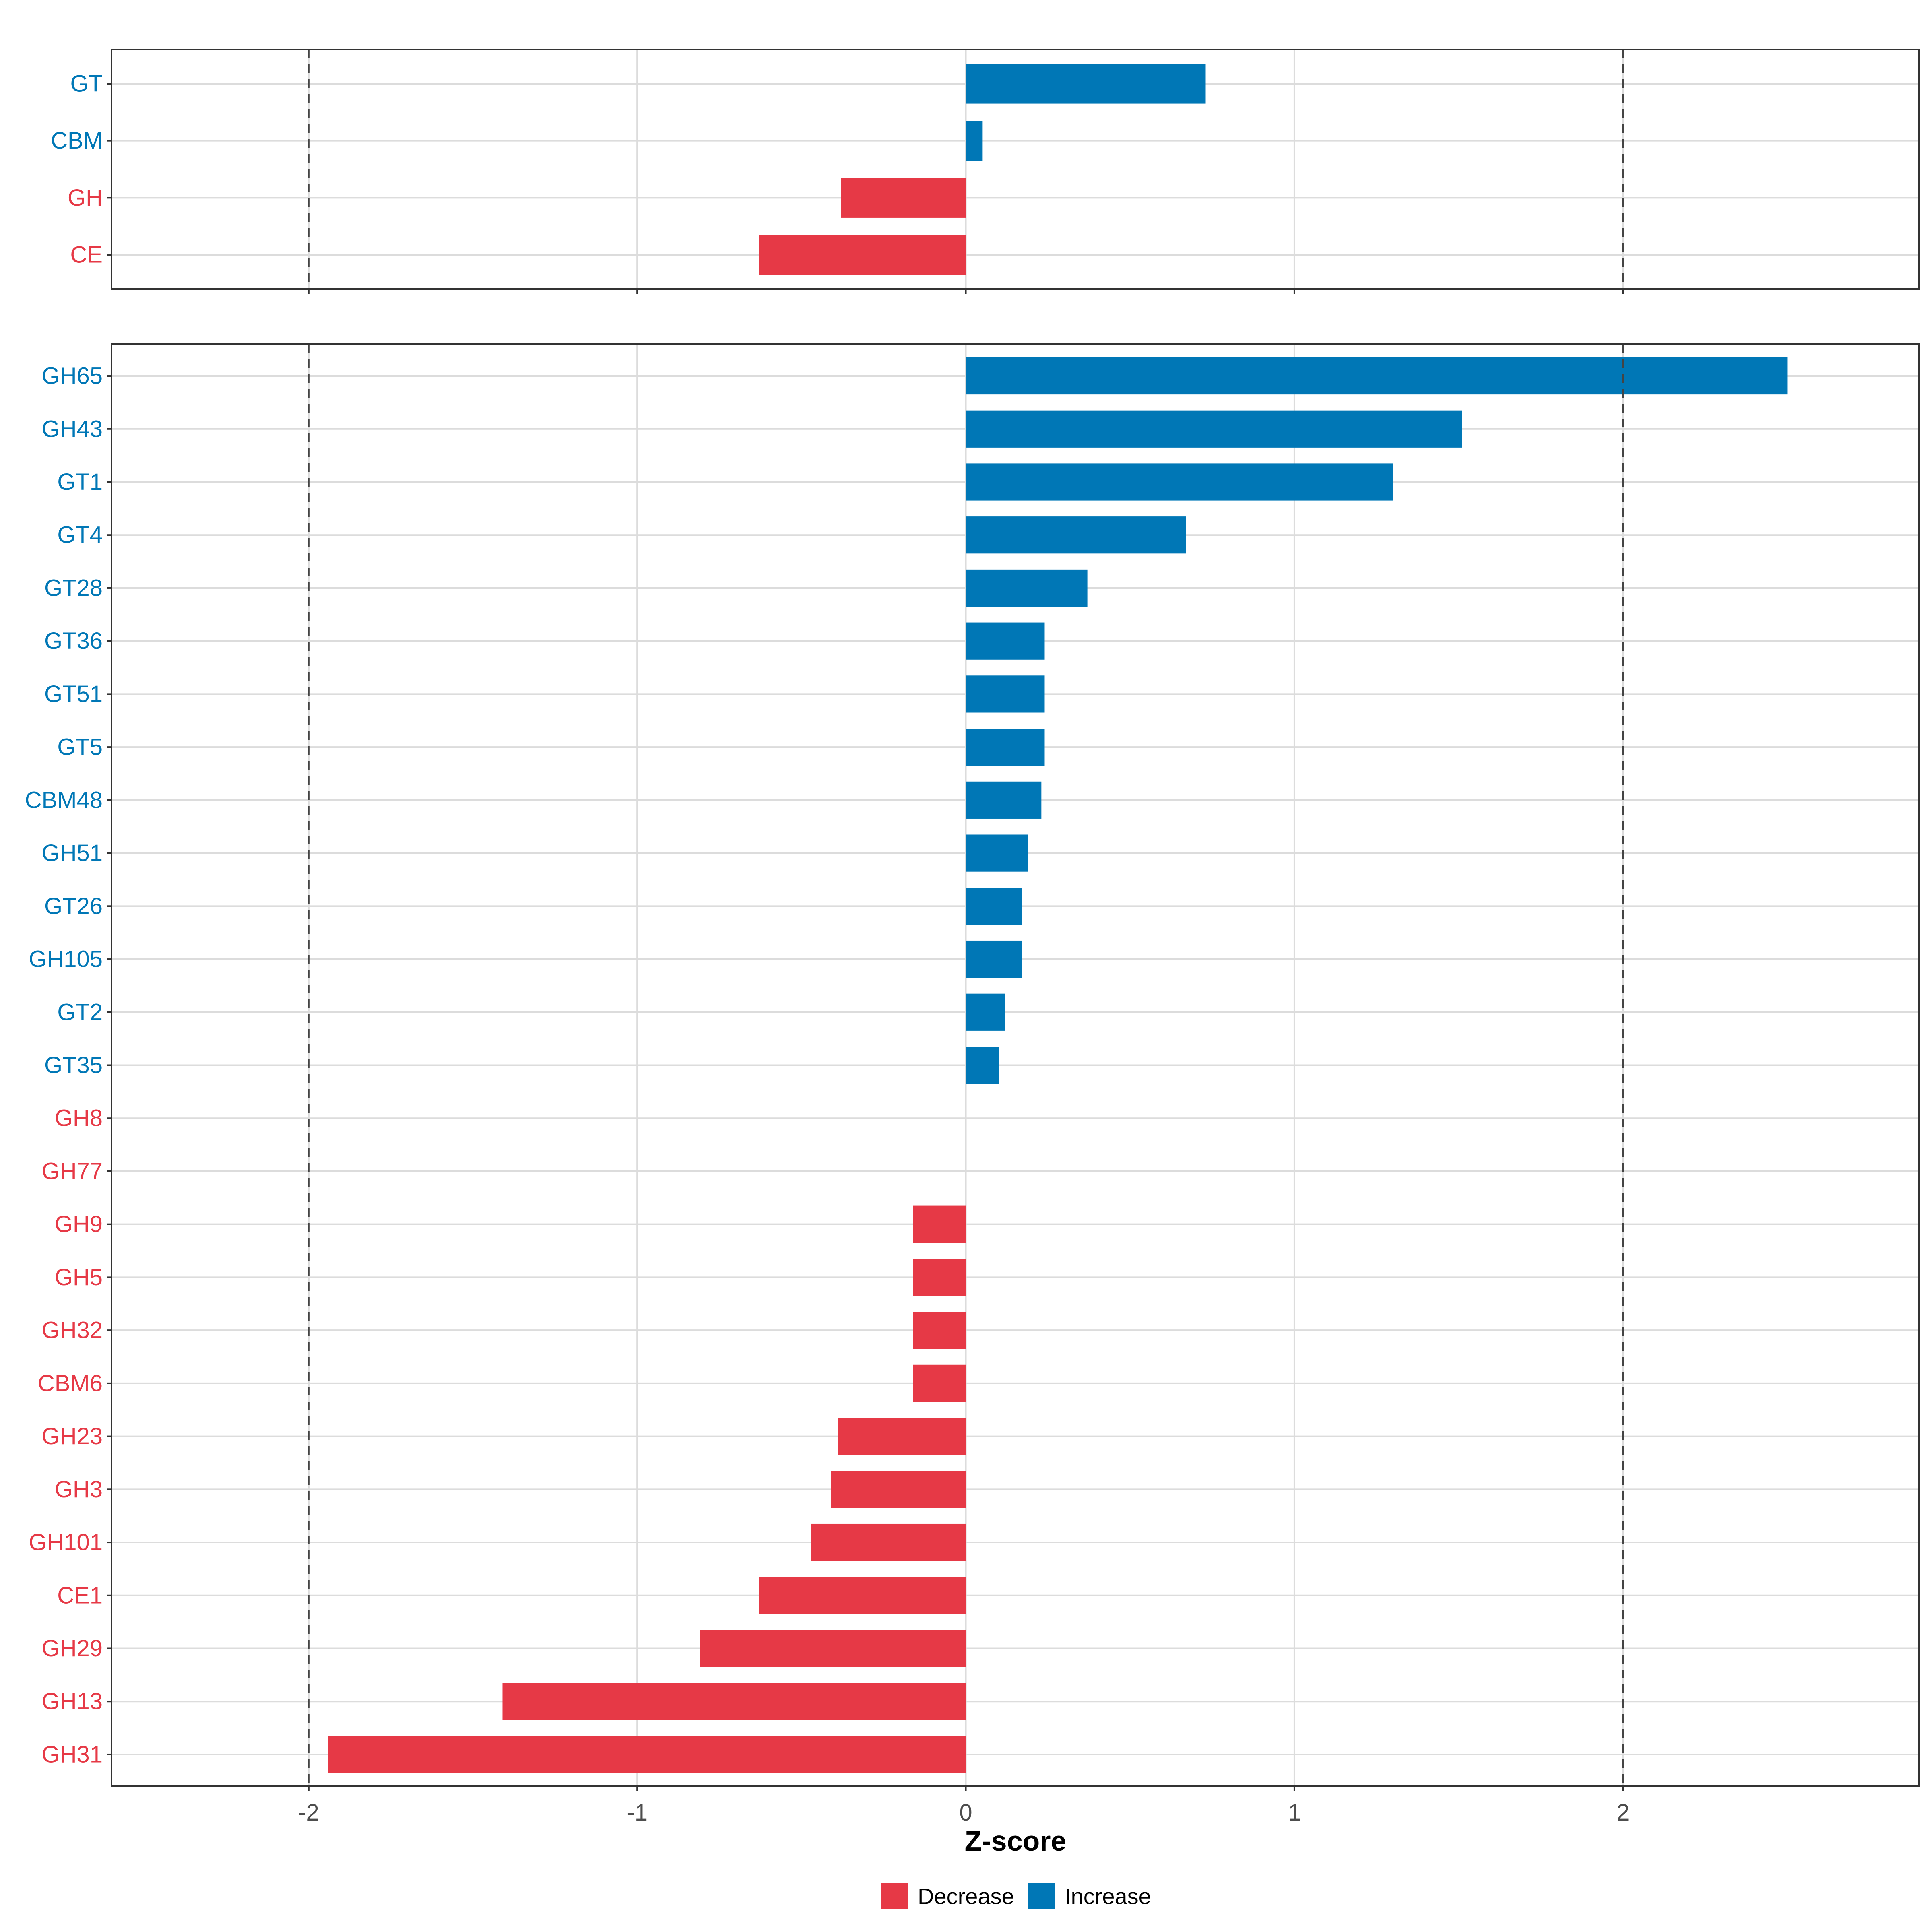 The image size is (1932, 1932). What do you see at coordinates (1294, 1813) in the screenshot?
I see `x-tick-label: 1` at bounding box center [1294, 1813].